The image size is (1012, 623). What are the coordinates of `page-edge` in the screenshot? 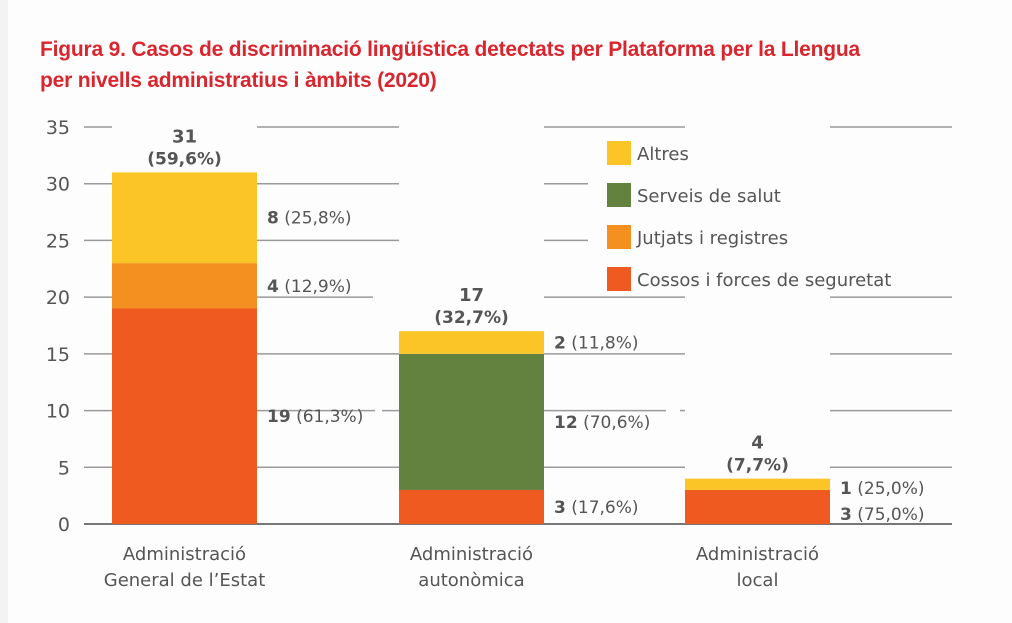 It's located at (4, 311).